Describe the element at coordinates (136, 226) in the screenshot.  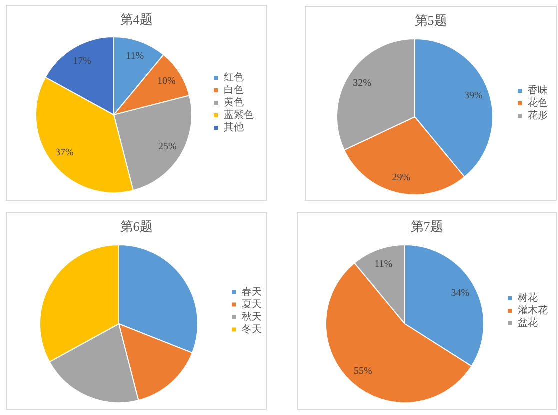
I see `chart-title: 第6题` at that location.